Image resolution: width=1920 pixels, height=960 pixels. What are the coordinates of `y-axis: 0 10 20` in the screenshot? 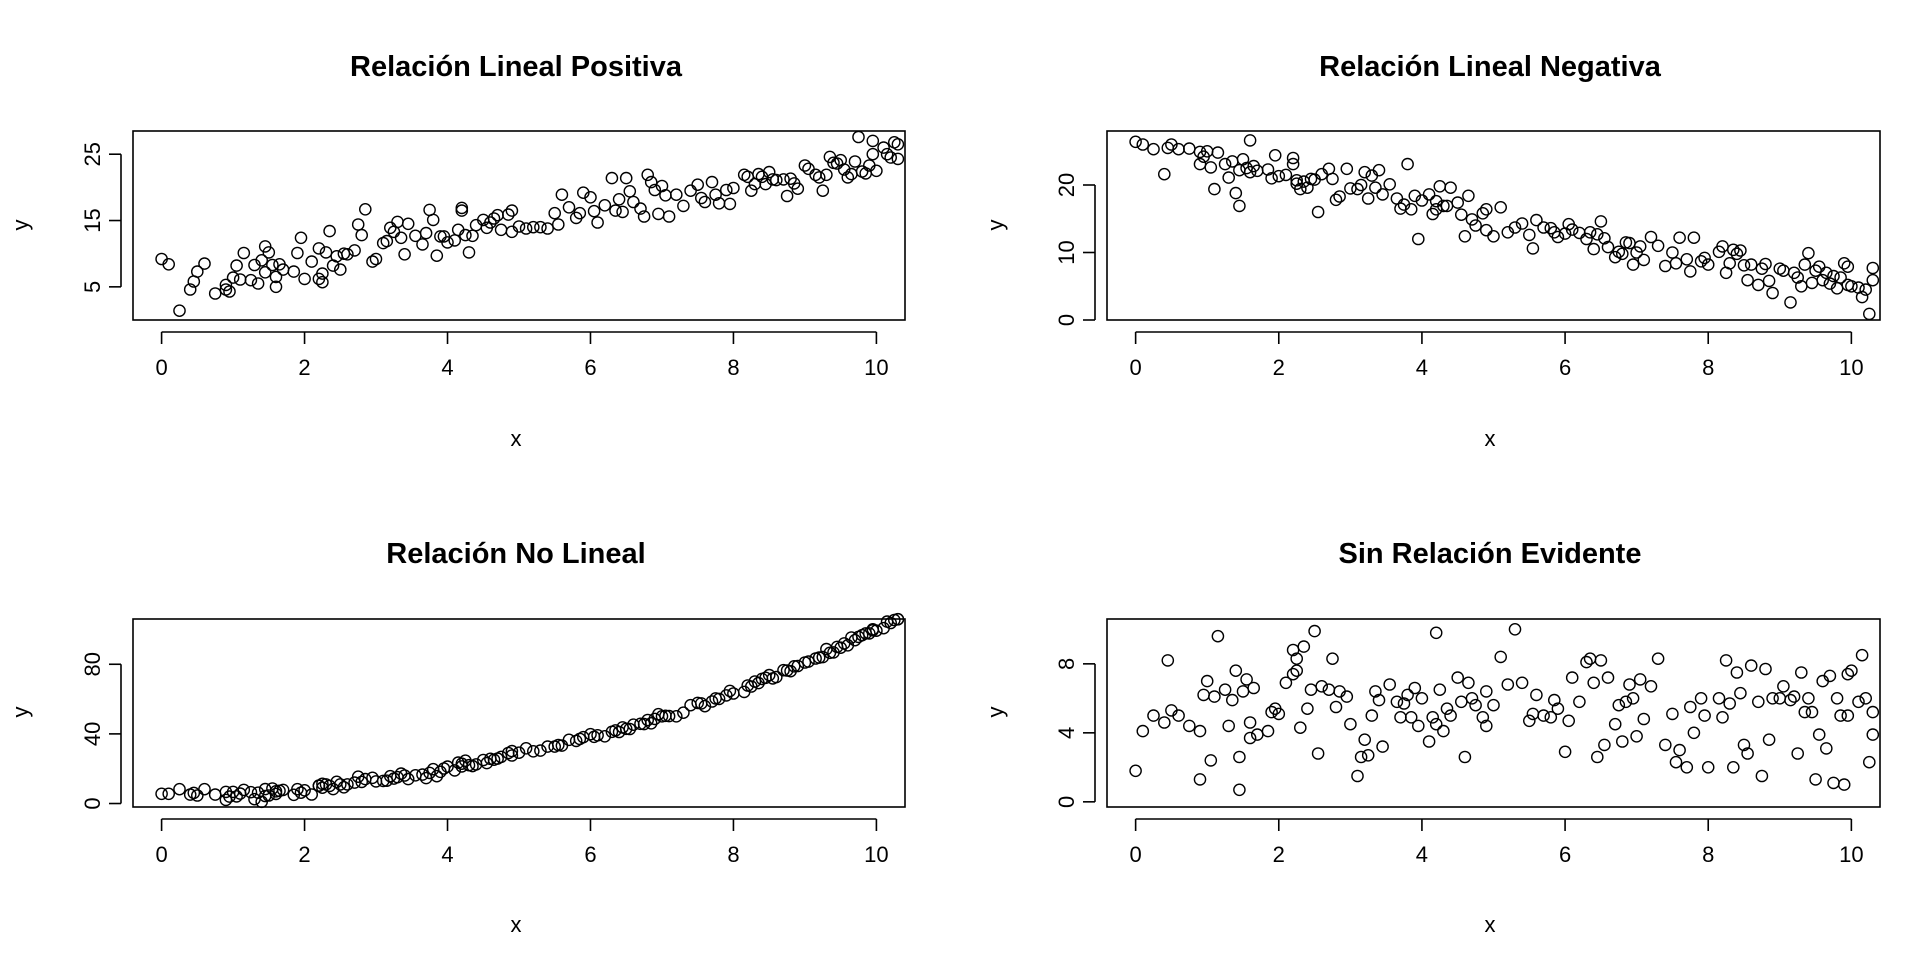 It's located at (1075, 249).